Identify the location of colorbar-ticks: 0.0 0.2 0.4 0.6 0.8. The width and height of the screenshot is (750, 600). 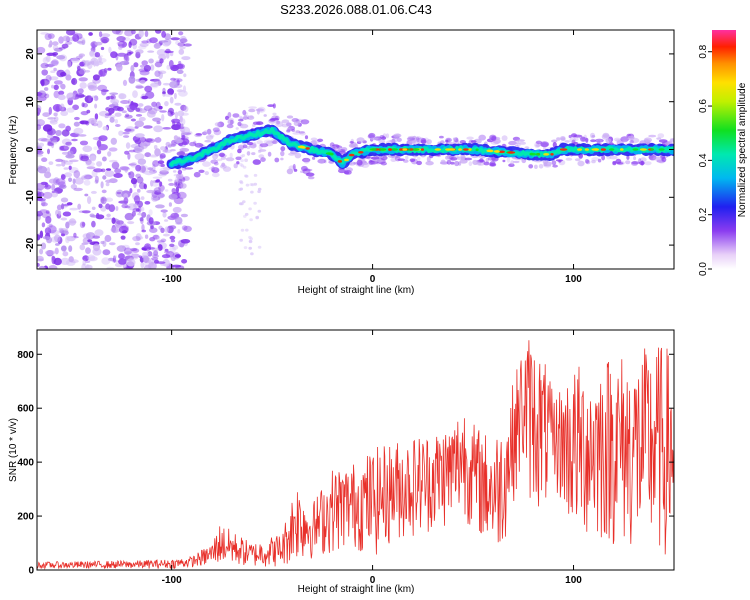
(705, 160).